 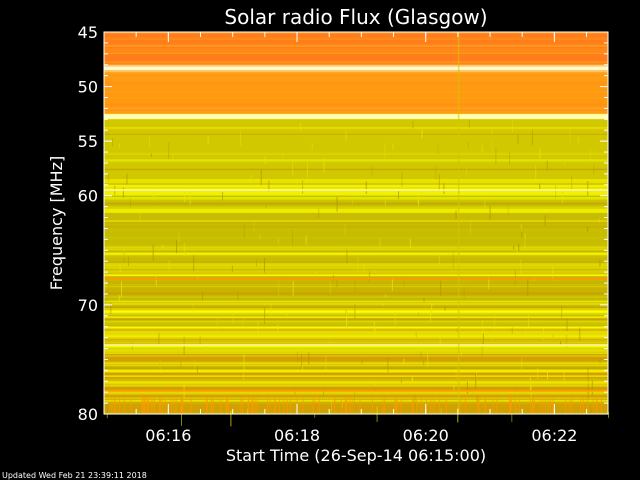 What do you see at coordinates (356, 455) in the screenshot?
I see `x-axis-label: Start Time (26-Sep-14 06:15:00)` at bounding box center [356, 455].